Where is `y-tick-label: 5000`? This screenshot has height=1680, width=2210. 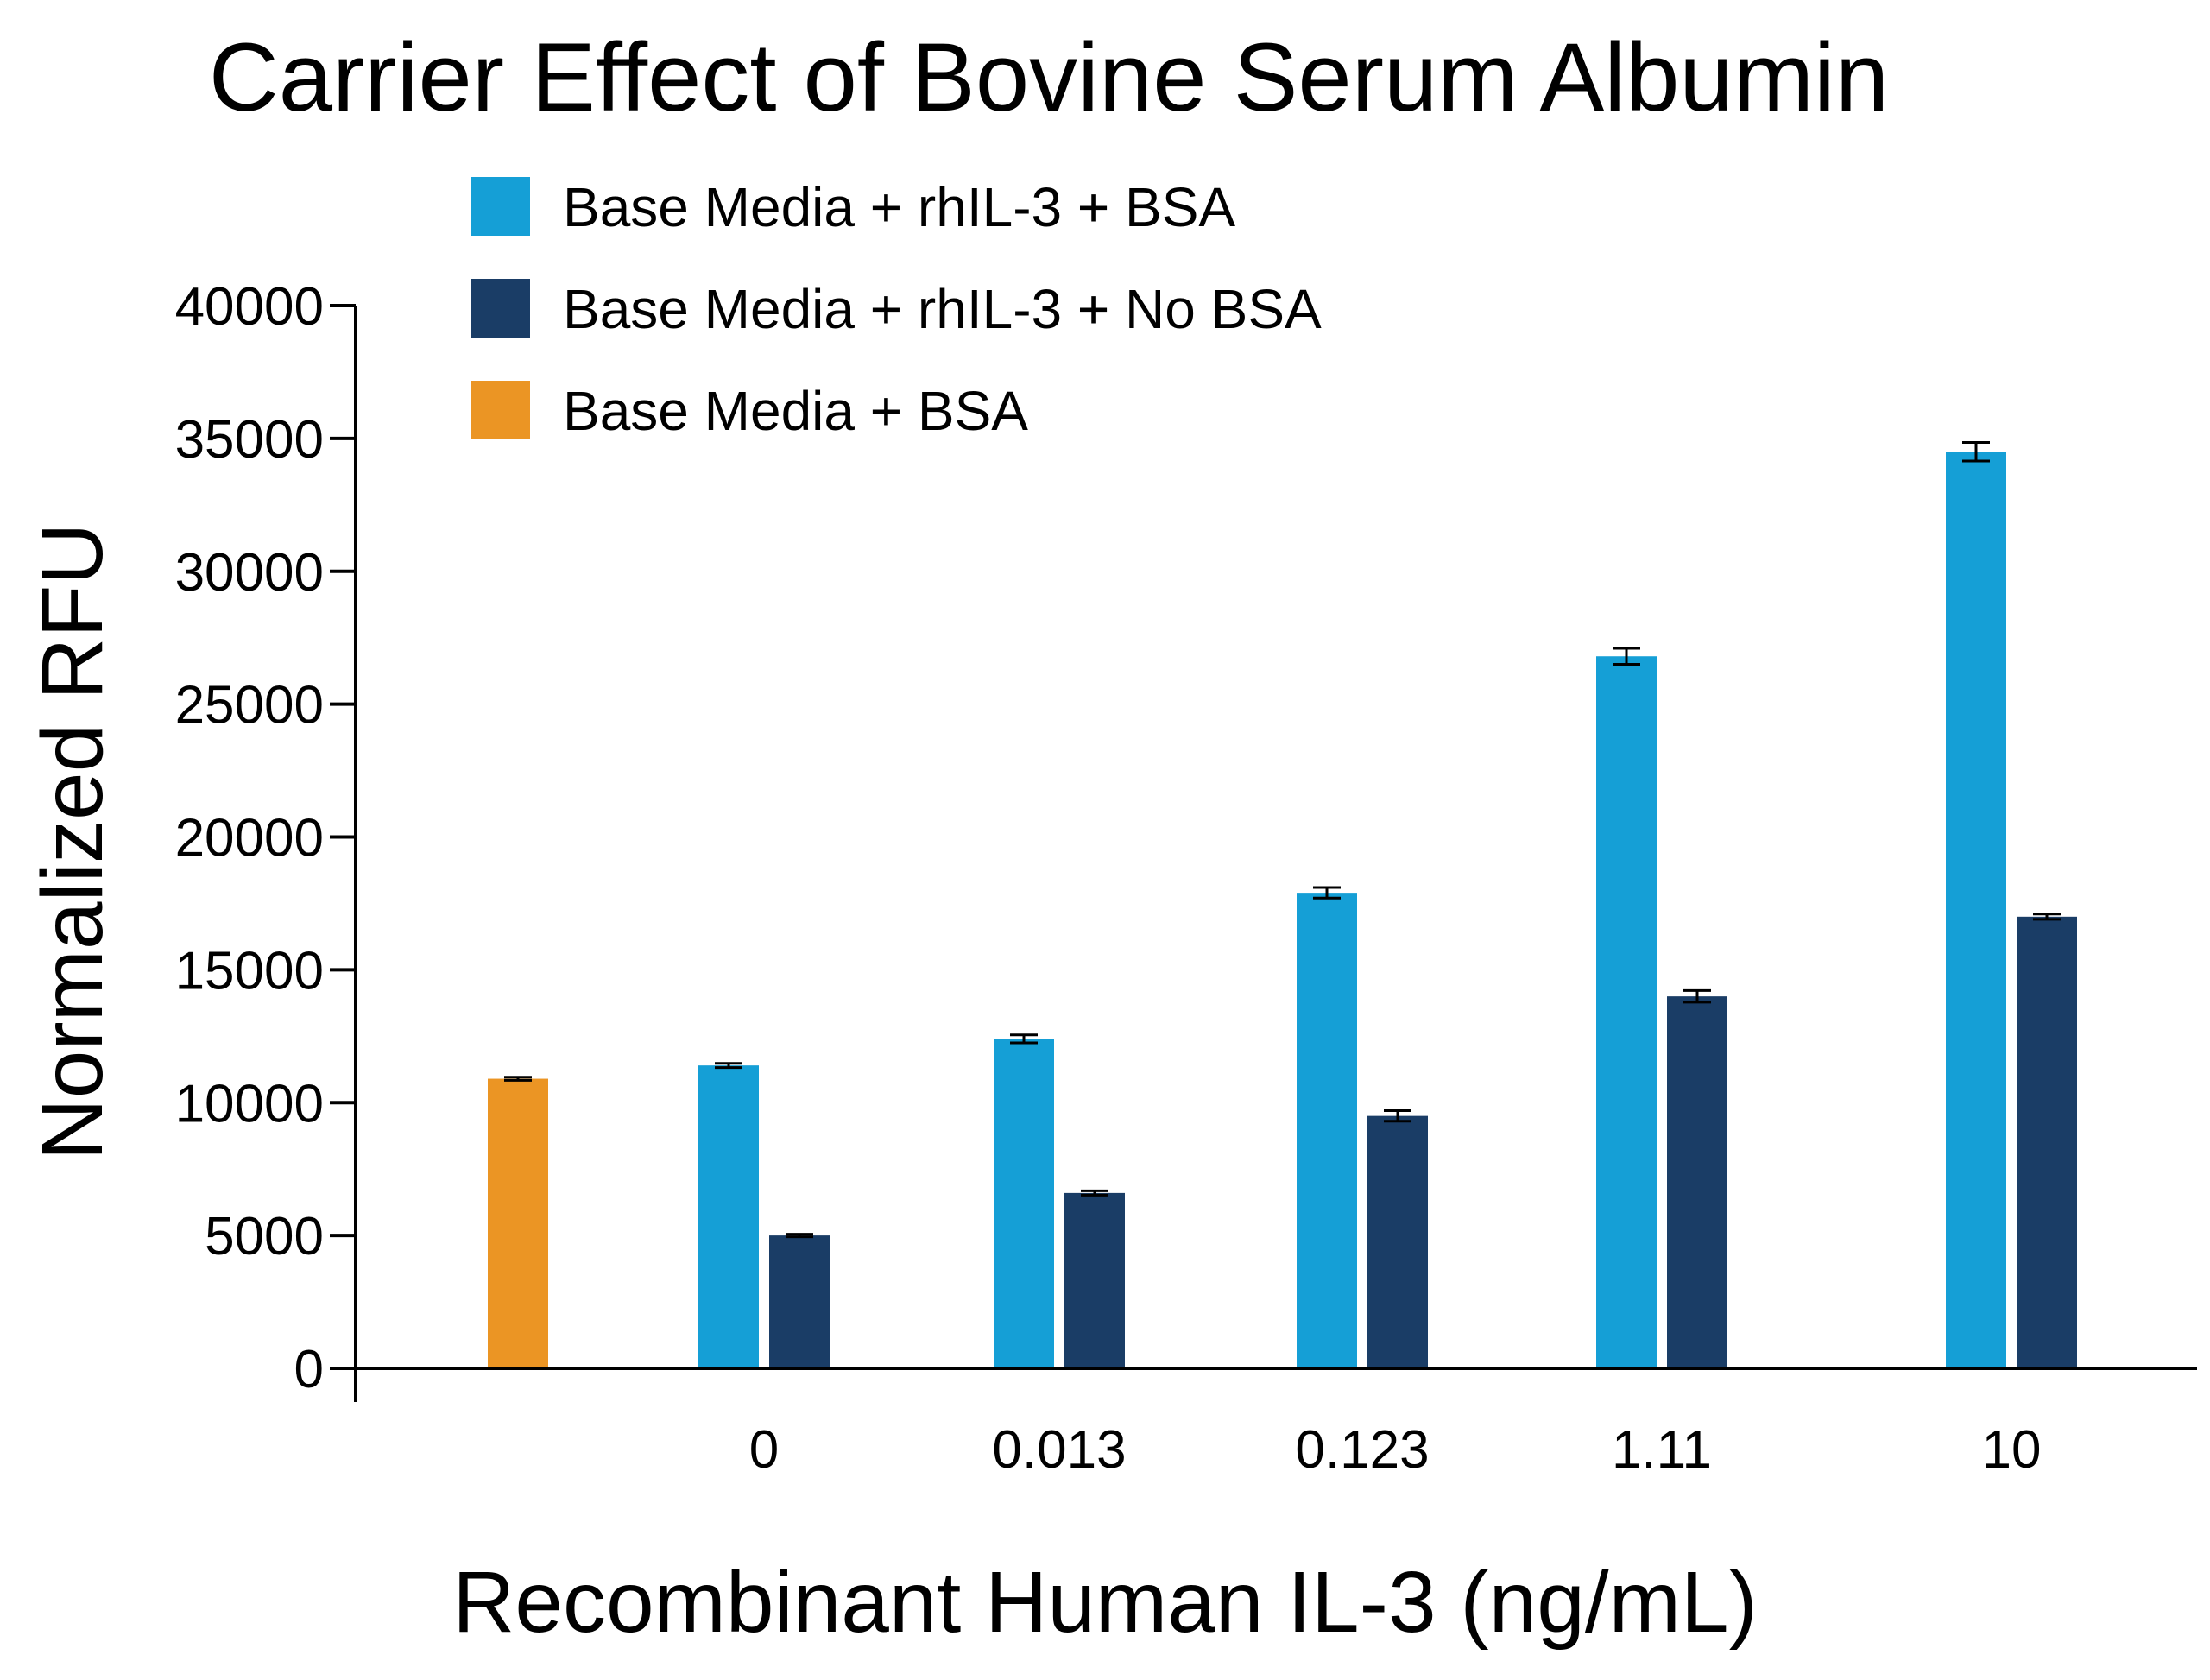 y-tick-label: 5000 is located at coordinates (265, 1236).